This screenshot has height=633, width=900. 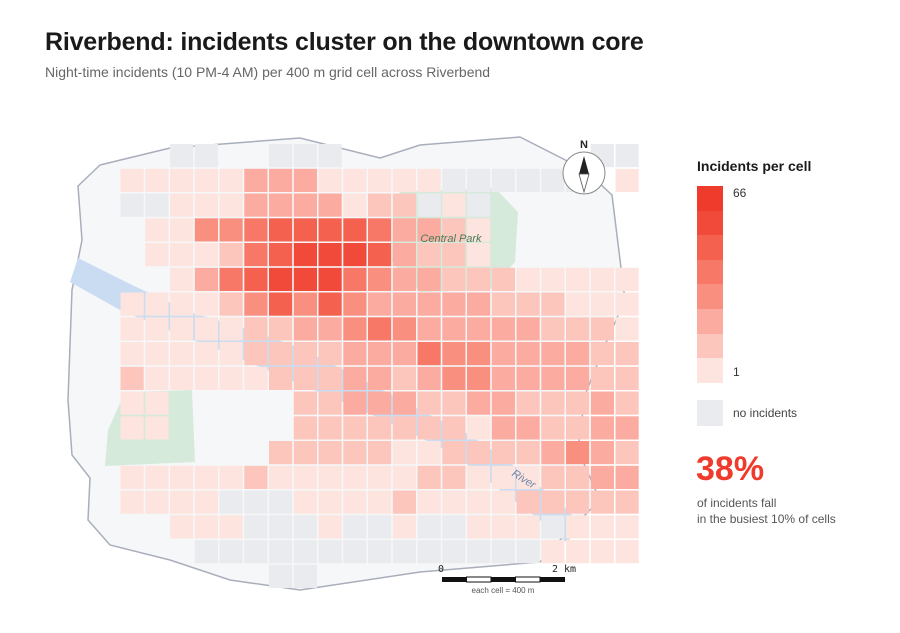 What do you see at coordinates (584, 165) in the screenshot?
I see `compass-needle-north` at bounding box center [584, 165].